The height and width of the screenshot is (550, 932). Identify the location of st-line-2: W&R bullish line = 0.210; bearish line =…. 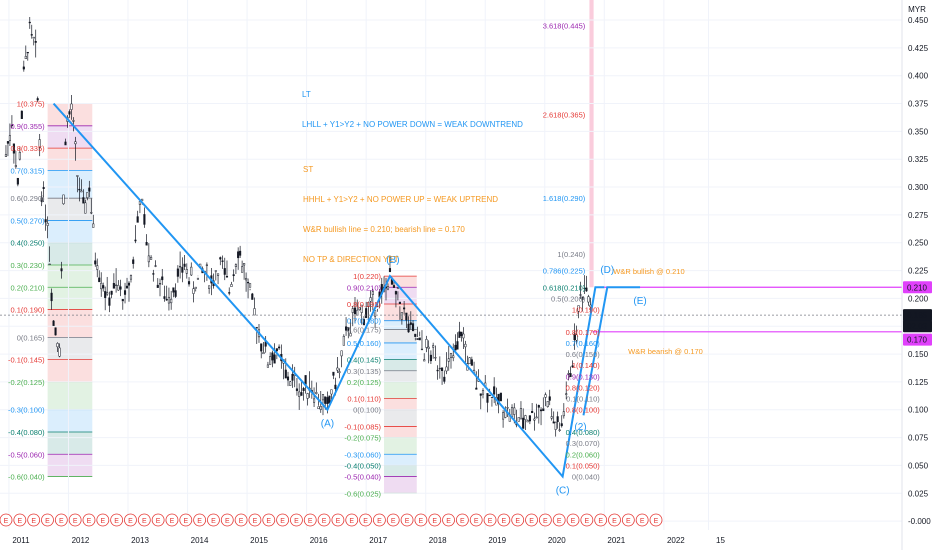
(384, 229).